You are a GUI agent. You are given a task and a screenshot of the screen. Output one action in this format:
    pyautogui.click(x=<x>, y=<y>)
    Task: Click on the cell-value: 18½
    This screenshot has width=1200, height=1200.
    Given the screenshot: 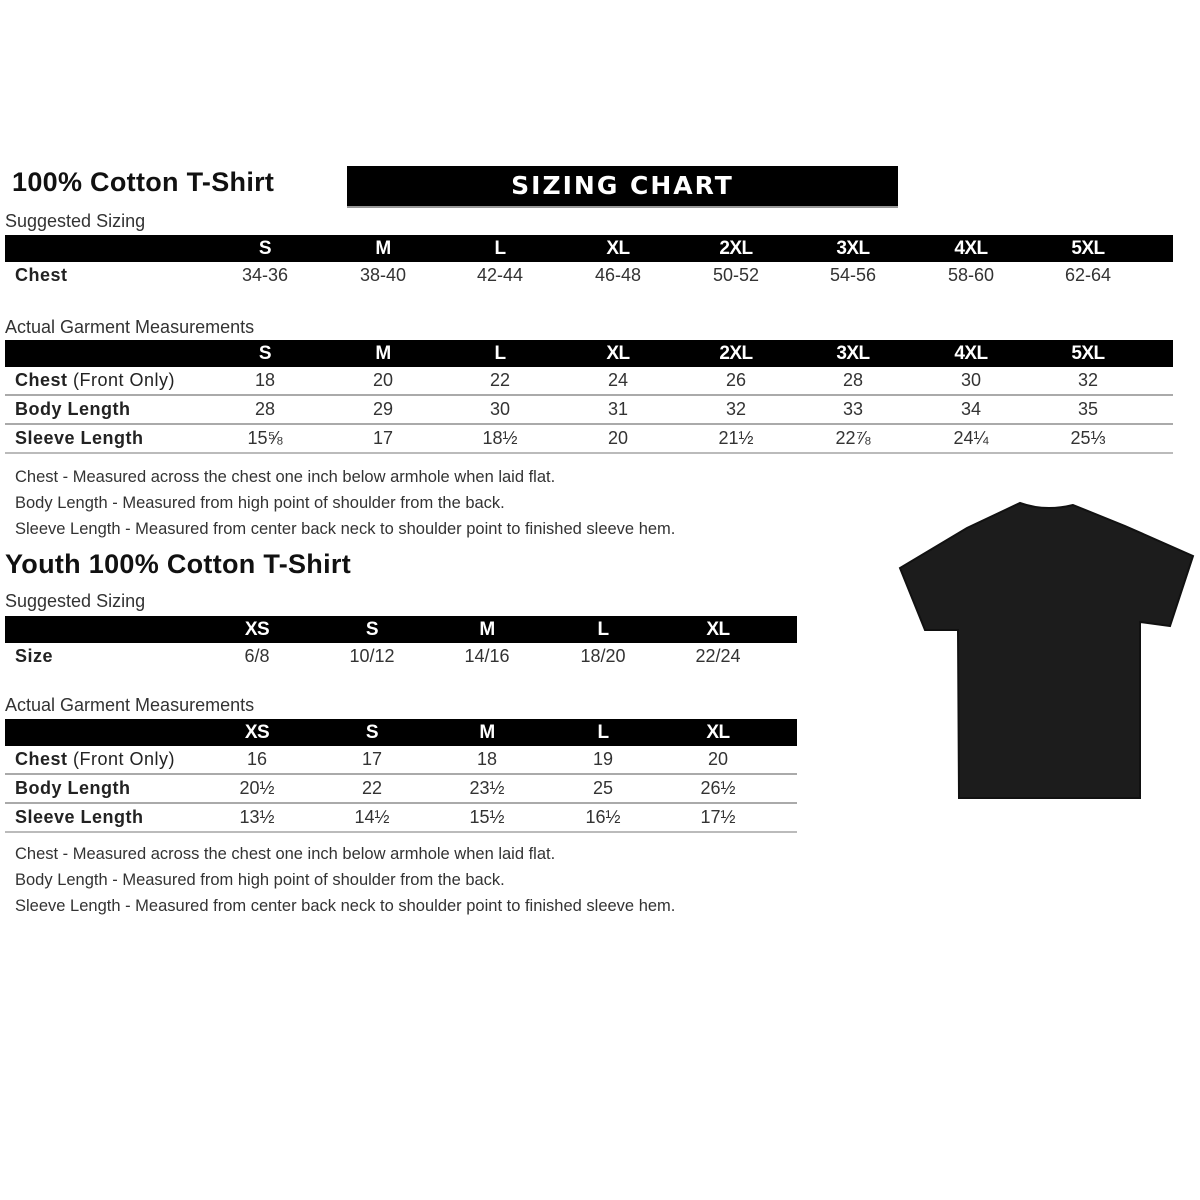 What is the action you would take?
    pyautogui.click(x=500, y=438)
    